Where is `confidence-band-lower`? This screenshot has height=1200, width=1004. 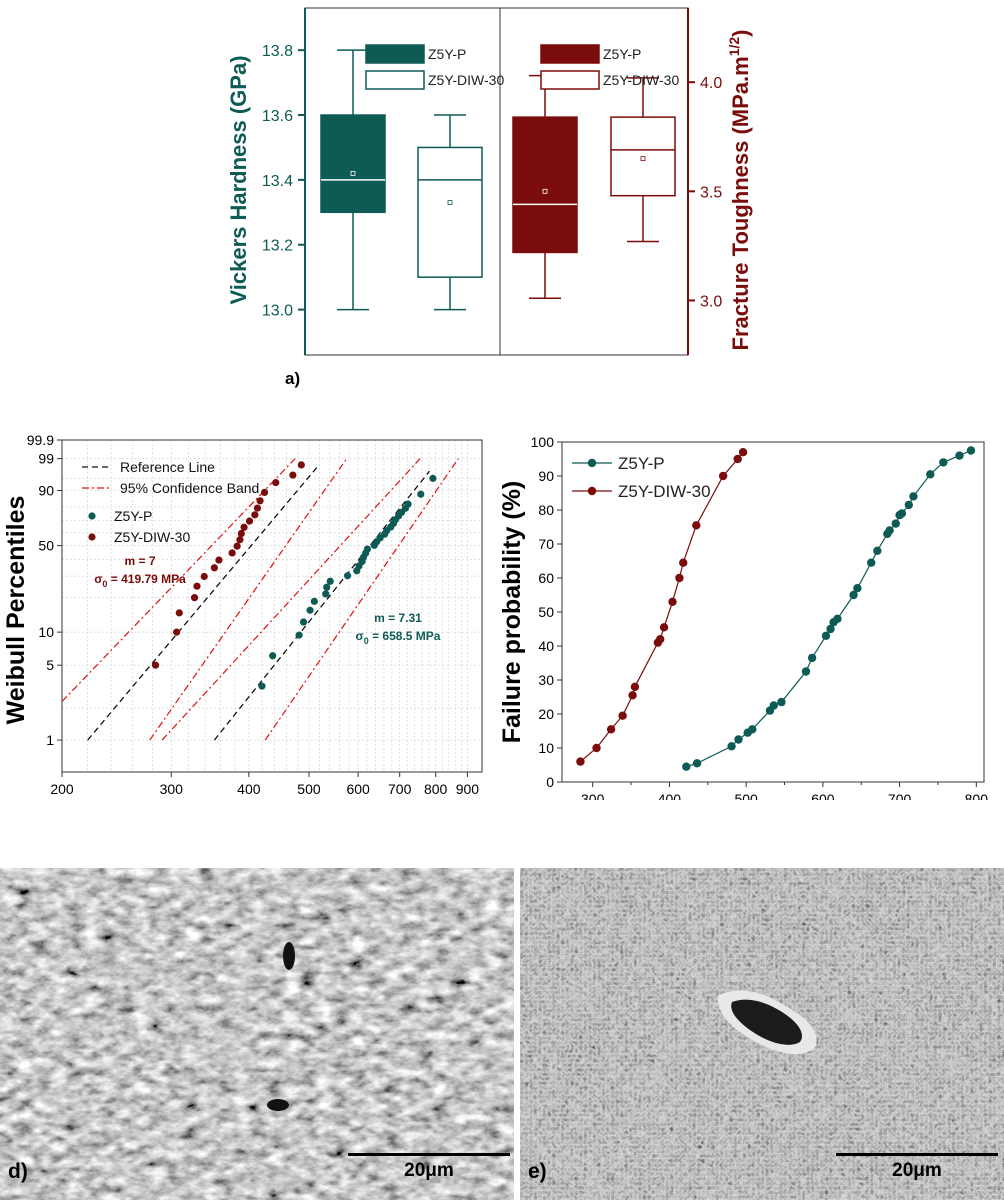 confidence-band-lower is located at coordinates (361, 599).